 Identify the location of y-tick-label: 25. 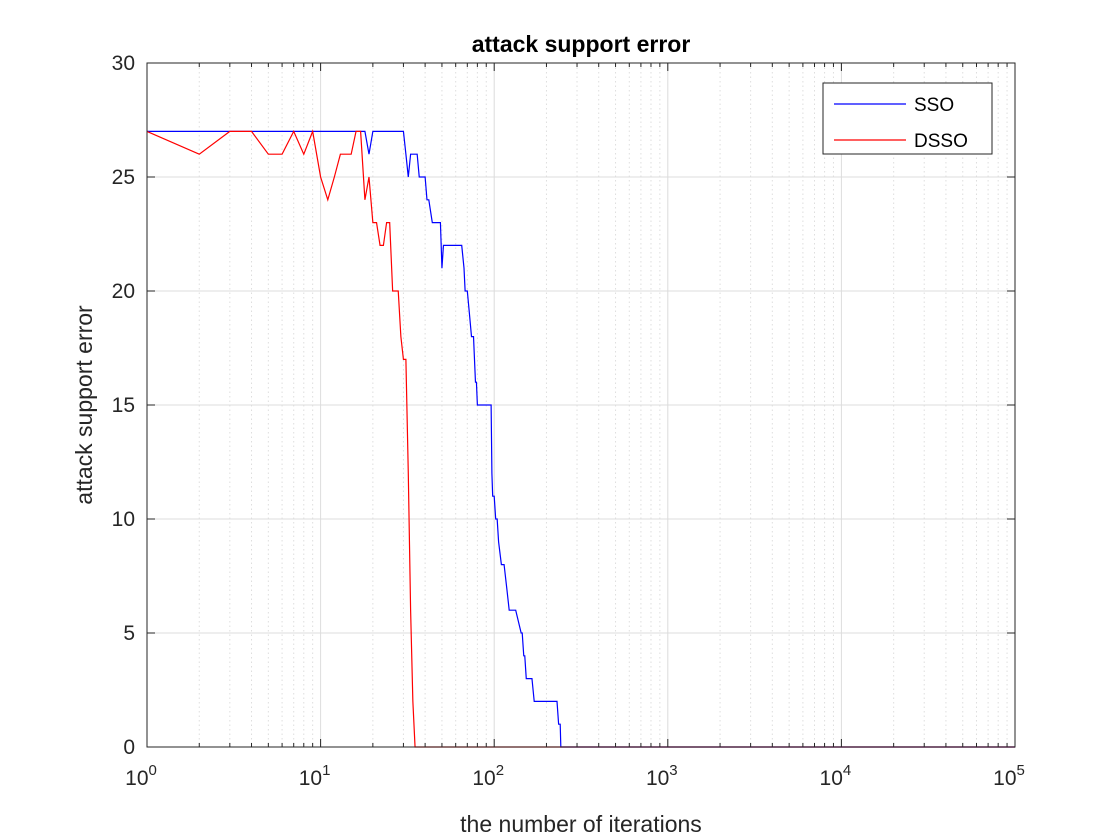
(123, 177).